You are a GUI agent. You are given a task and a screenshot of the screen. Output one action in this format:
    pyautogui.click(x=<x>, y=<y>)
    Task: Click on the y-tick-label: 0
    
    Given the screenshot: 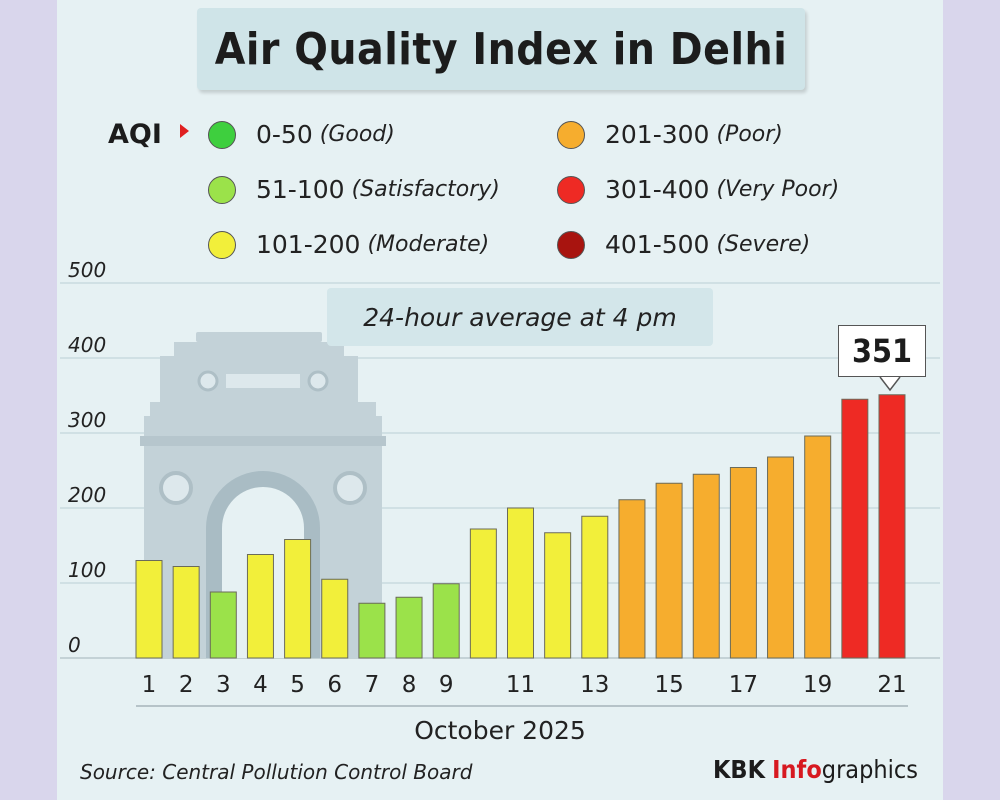 What is the action you would take?
    pyautogui.click(x=74, y=645)
    